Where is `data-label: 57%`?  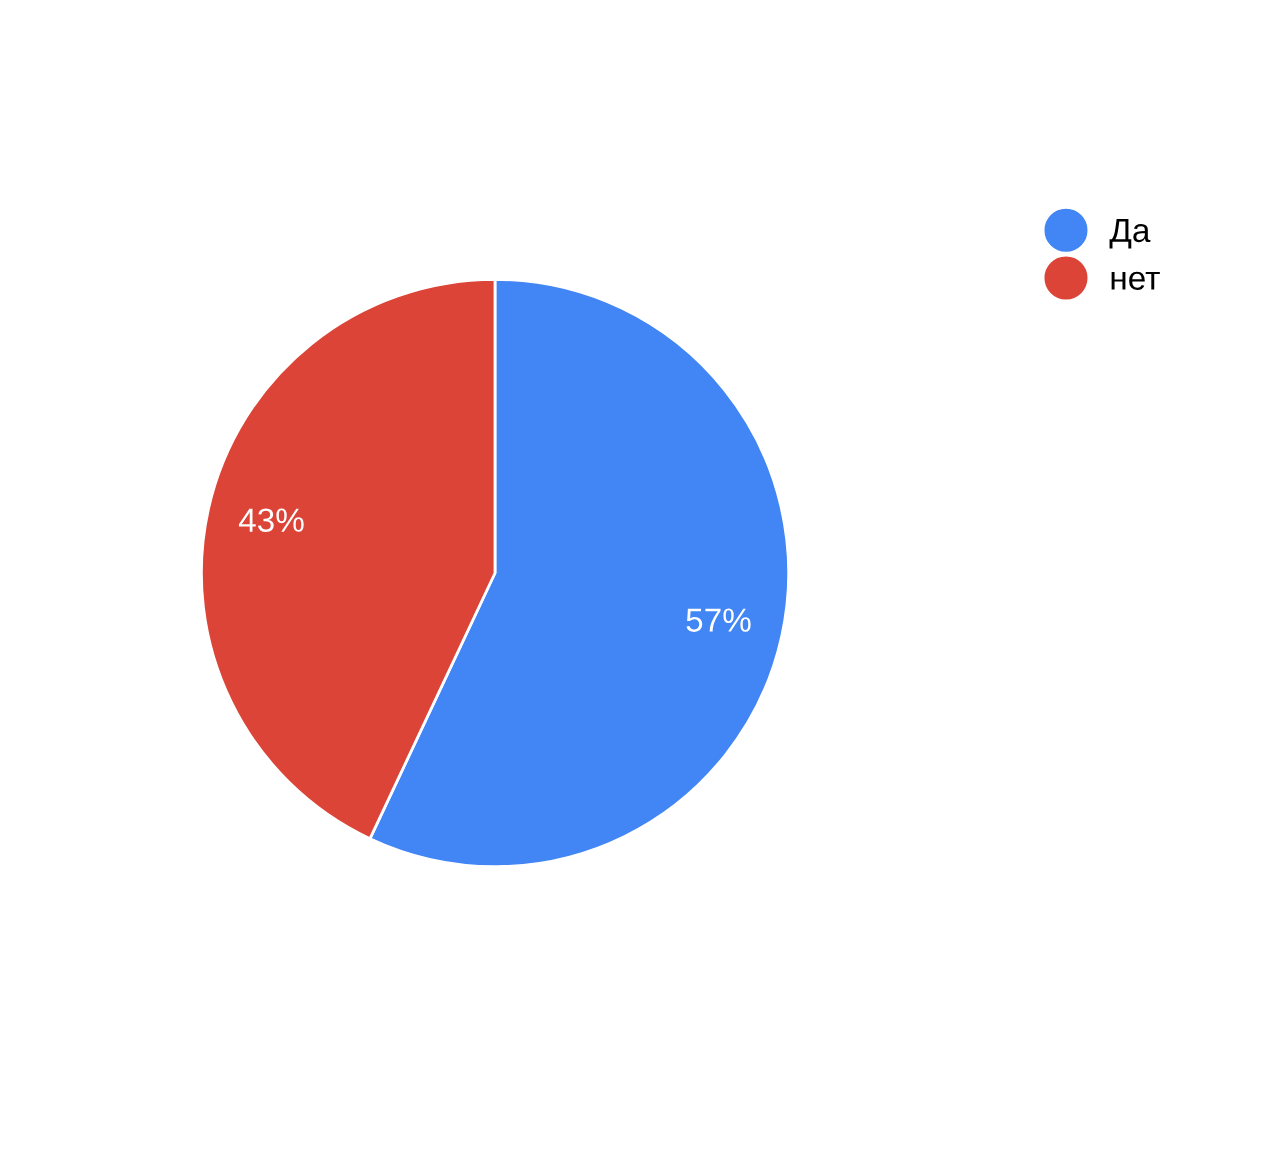 data-label: 57% is located at coordinates (718, 620).